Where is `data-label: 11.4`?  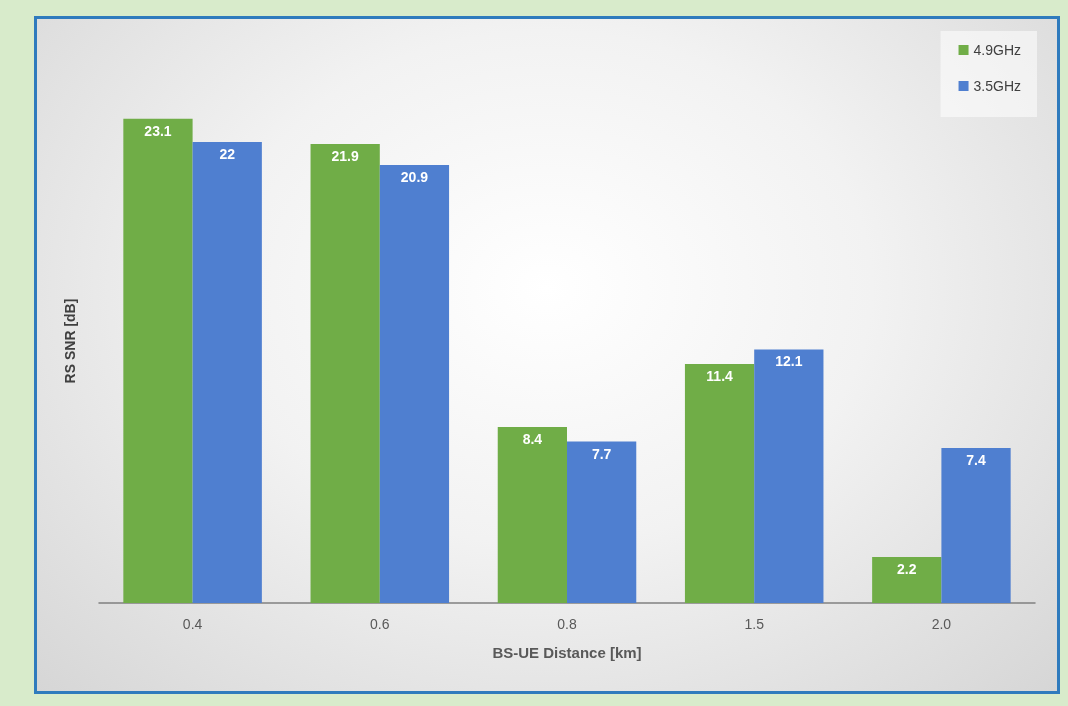
data-label: 11.4 is located at coordinates (720, 376).